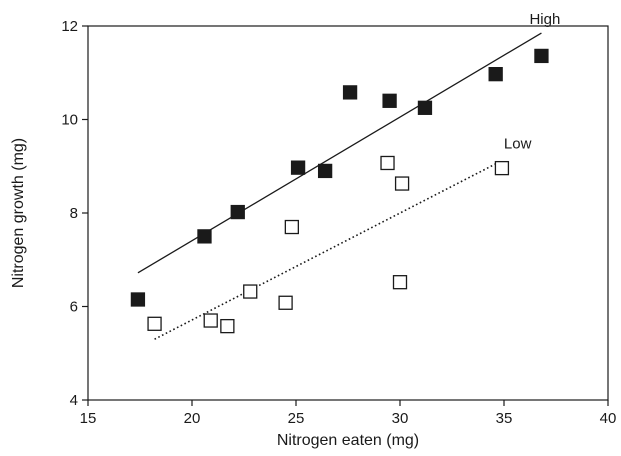  I want to click on y-tick-label: 10, so click(69, 120).